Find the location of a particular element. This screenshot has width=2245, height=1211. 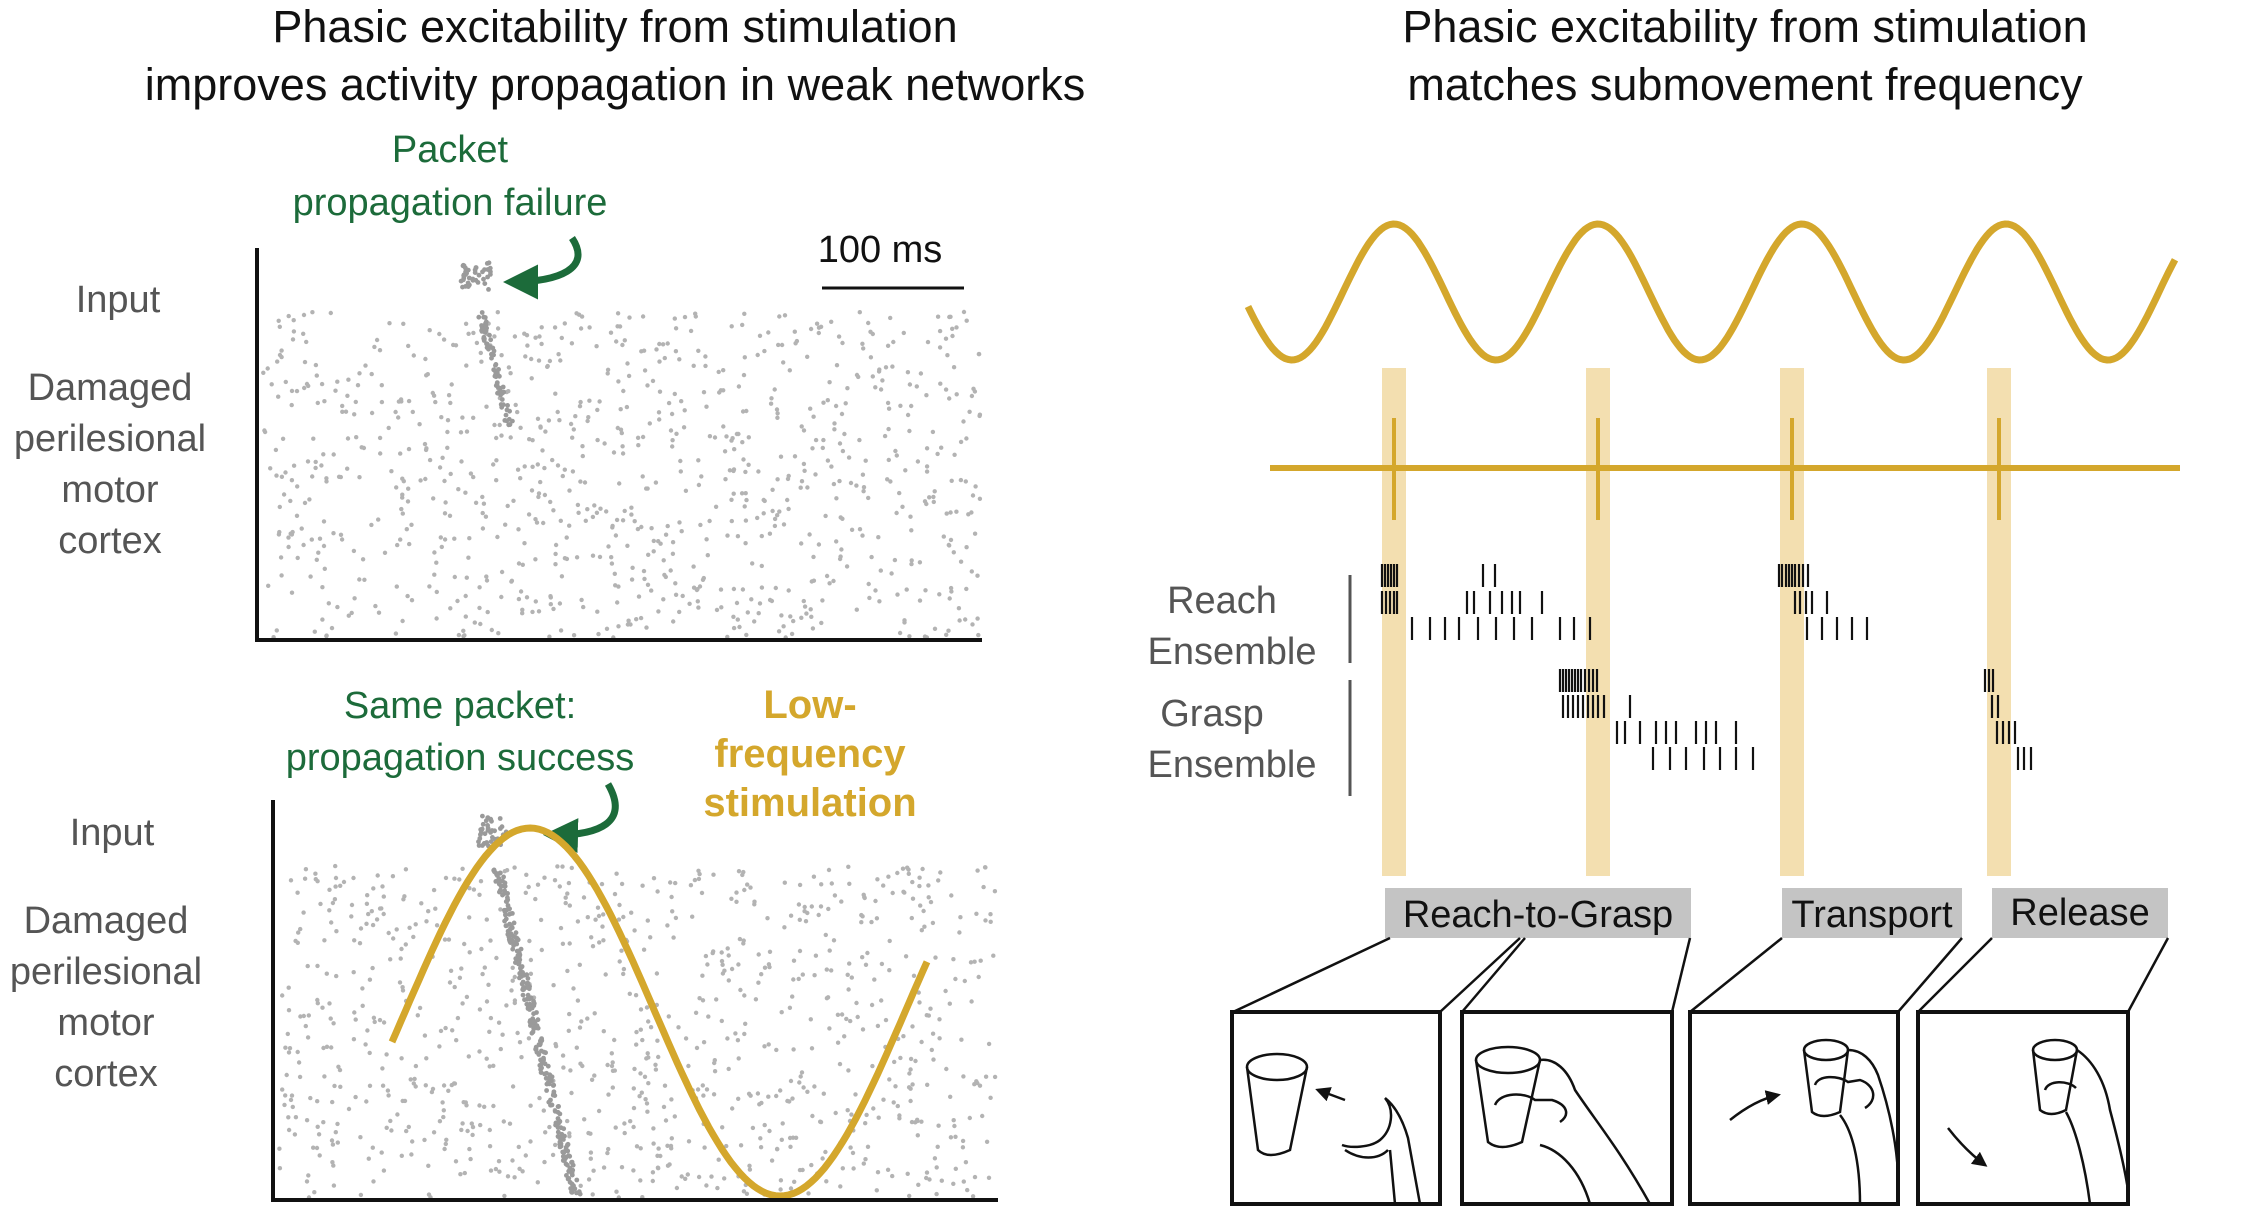

raster-axes-bottom is located at coordinates (634, 1001).